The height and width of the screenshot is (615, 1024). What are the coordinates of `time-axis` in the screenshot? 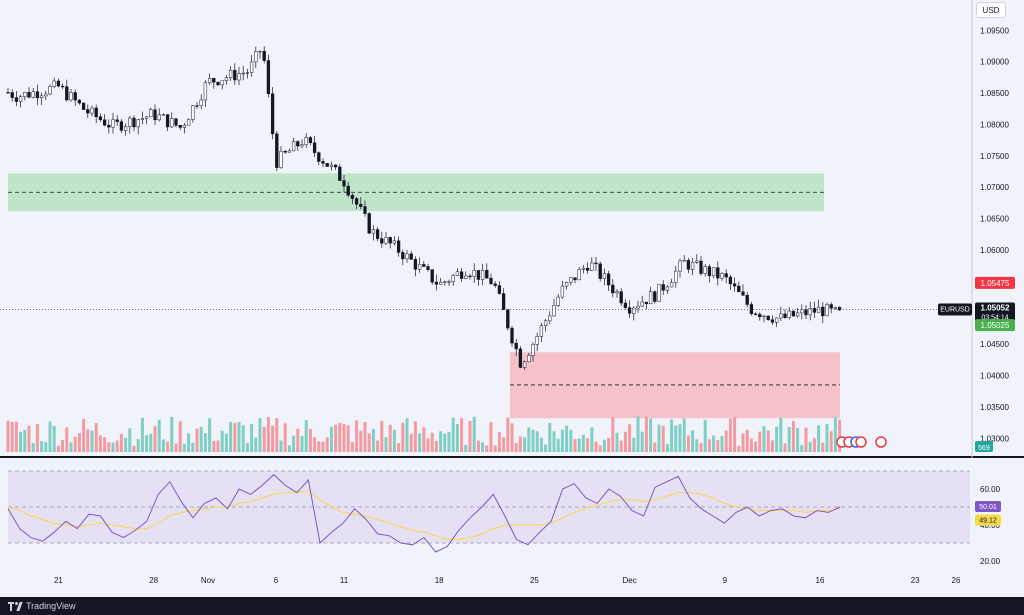 It's located at (512, 584).